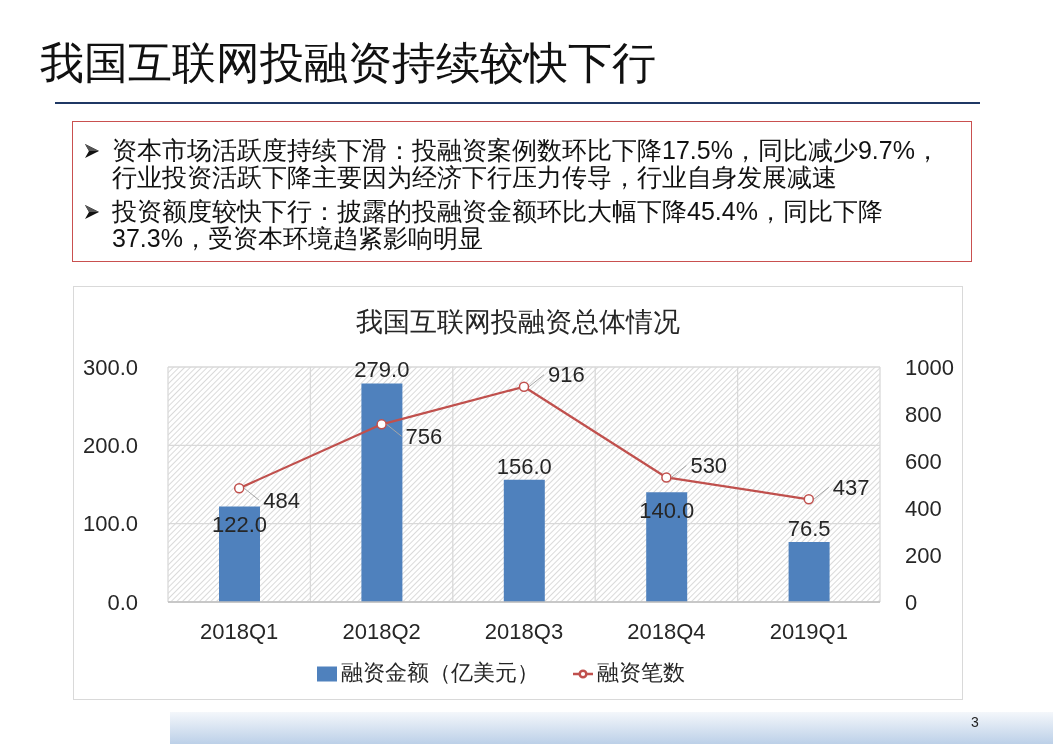 This screenshot has width=1053, height=744. What do you see at coordinates (122, 602) in the screenshot?
I see `y-tick-label: 0.0` at bounding box center [122, 602].